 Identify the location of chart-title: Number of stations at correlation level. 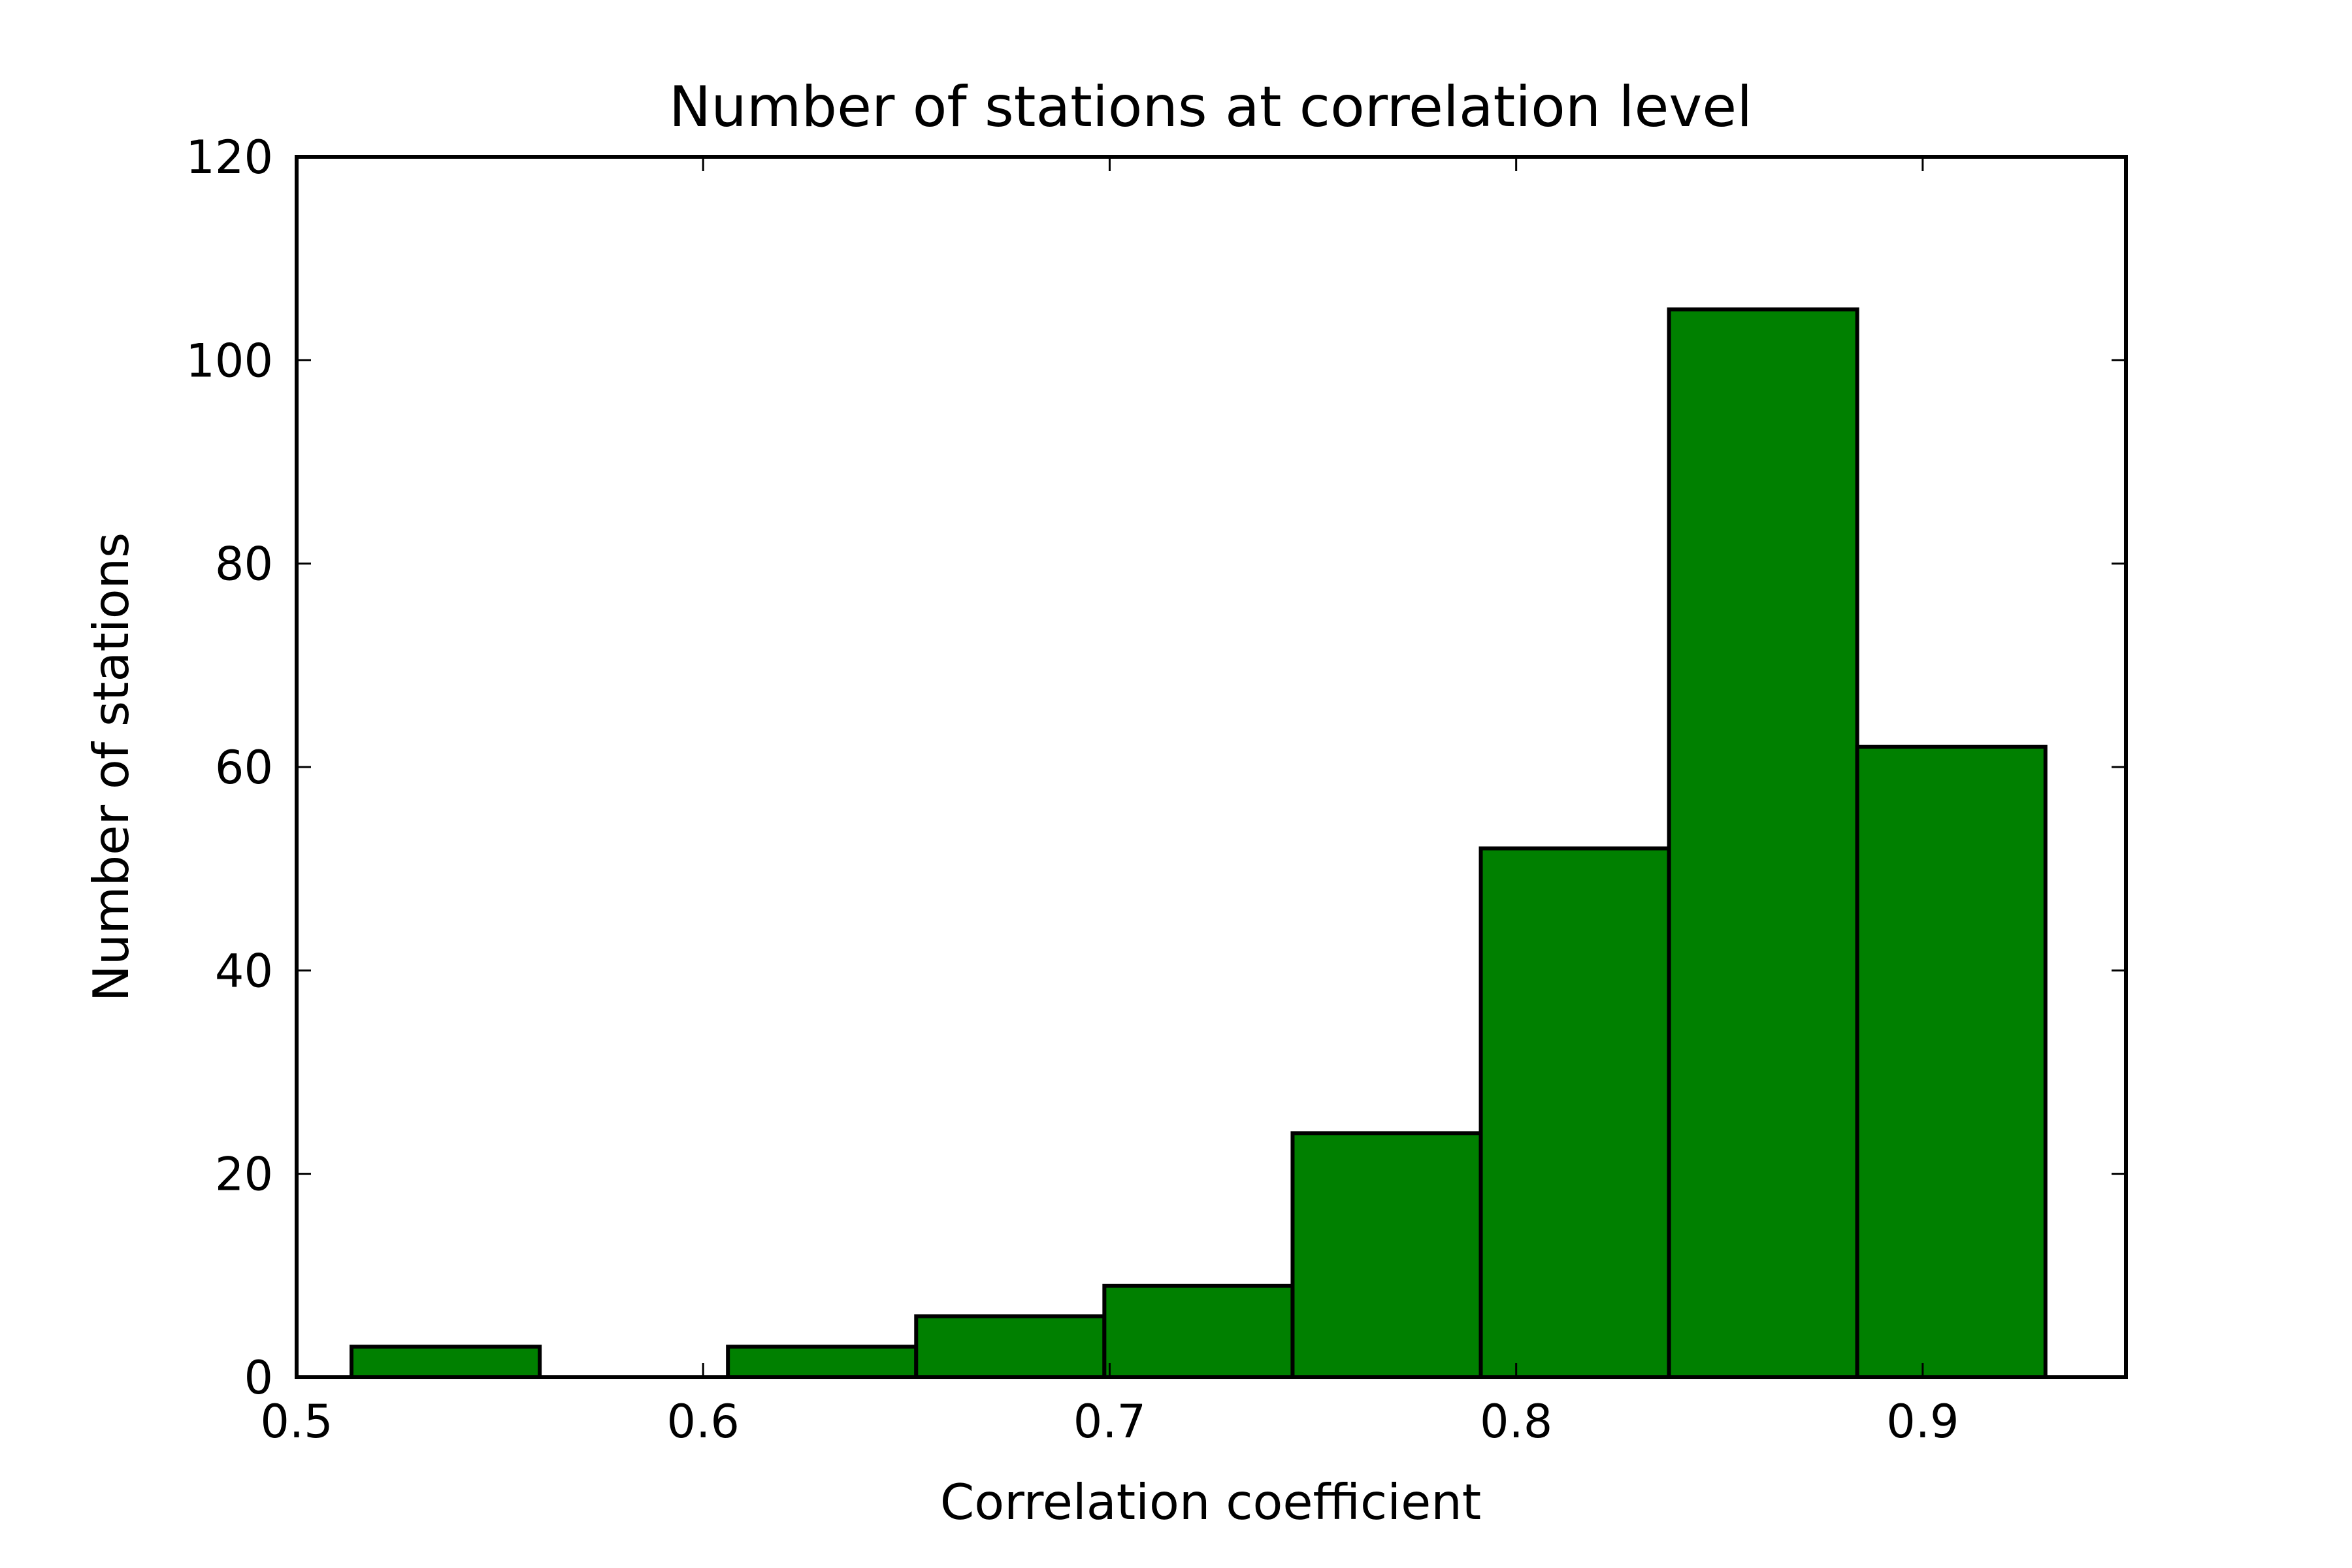
(1210, 107).